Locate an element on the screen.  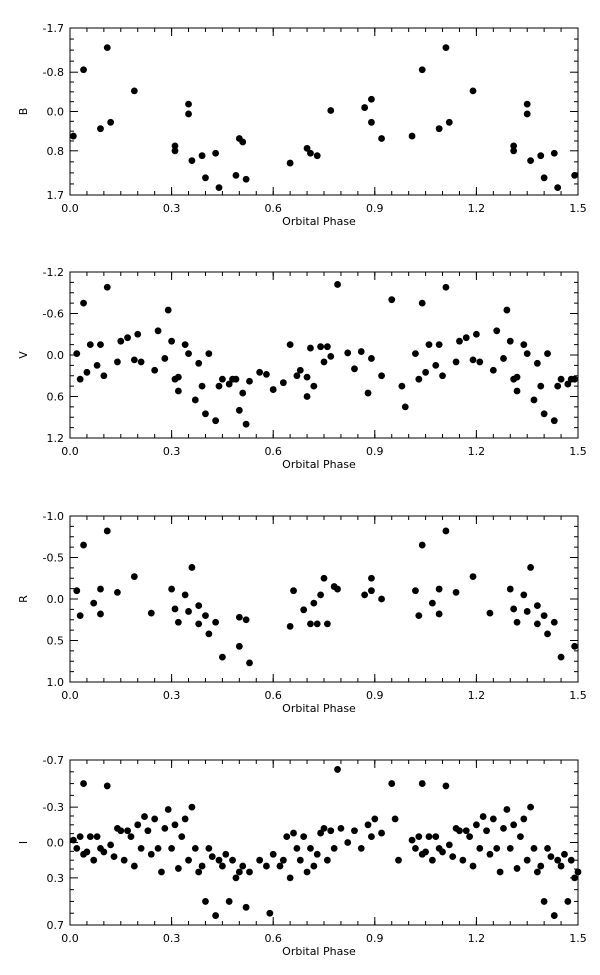
y-tick-label: 0.3 is located at coordinates (56, 878).